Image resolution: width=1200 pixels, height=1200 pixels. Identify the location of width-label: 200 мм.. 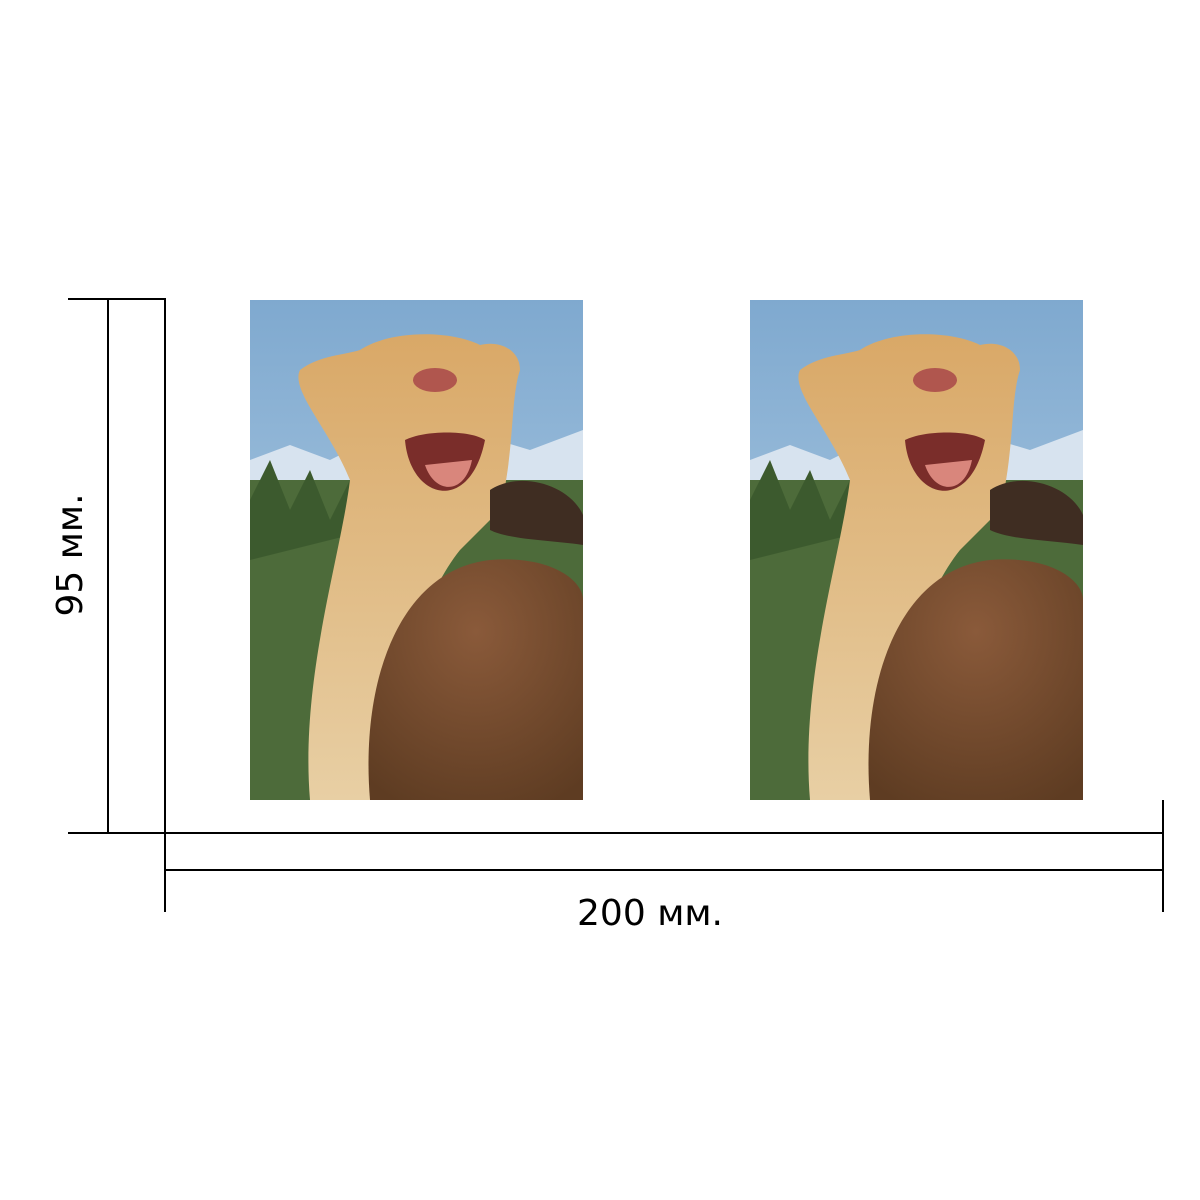
(650, 913).